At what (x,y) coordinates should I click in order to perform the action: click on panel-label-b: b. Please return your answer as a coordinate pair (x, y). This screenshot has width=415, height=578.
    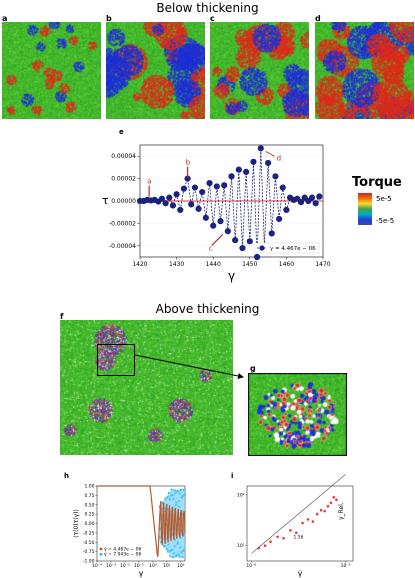
    Looking at the image, I should click on (109, 18).